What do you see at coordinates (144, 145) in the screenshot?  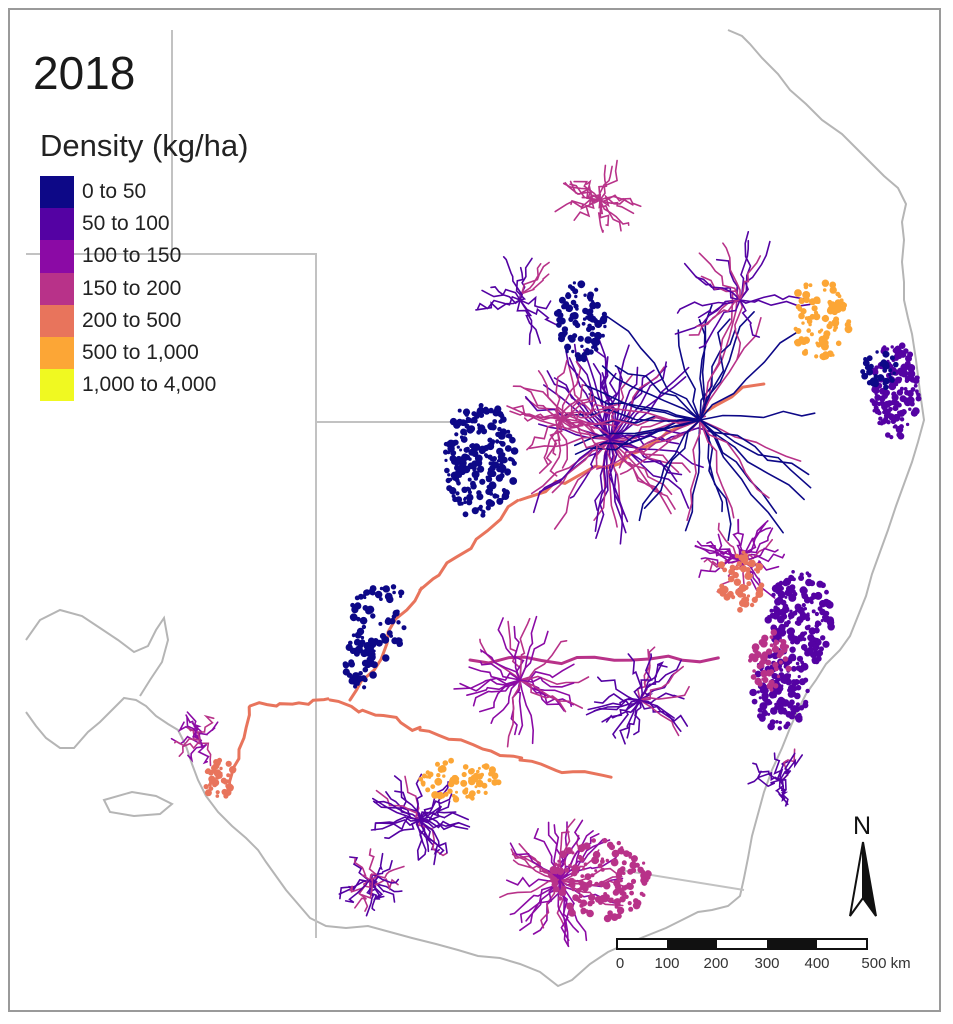 I see `legend-title: Density (kg/ha)` at bounding box center [144, 145].